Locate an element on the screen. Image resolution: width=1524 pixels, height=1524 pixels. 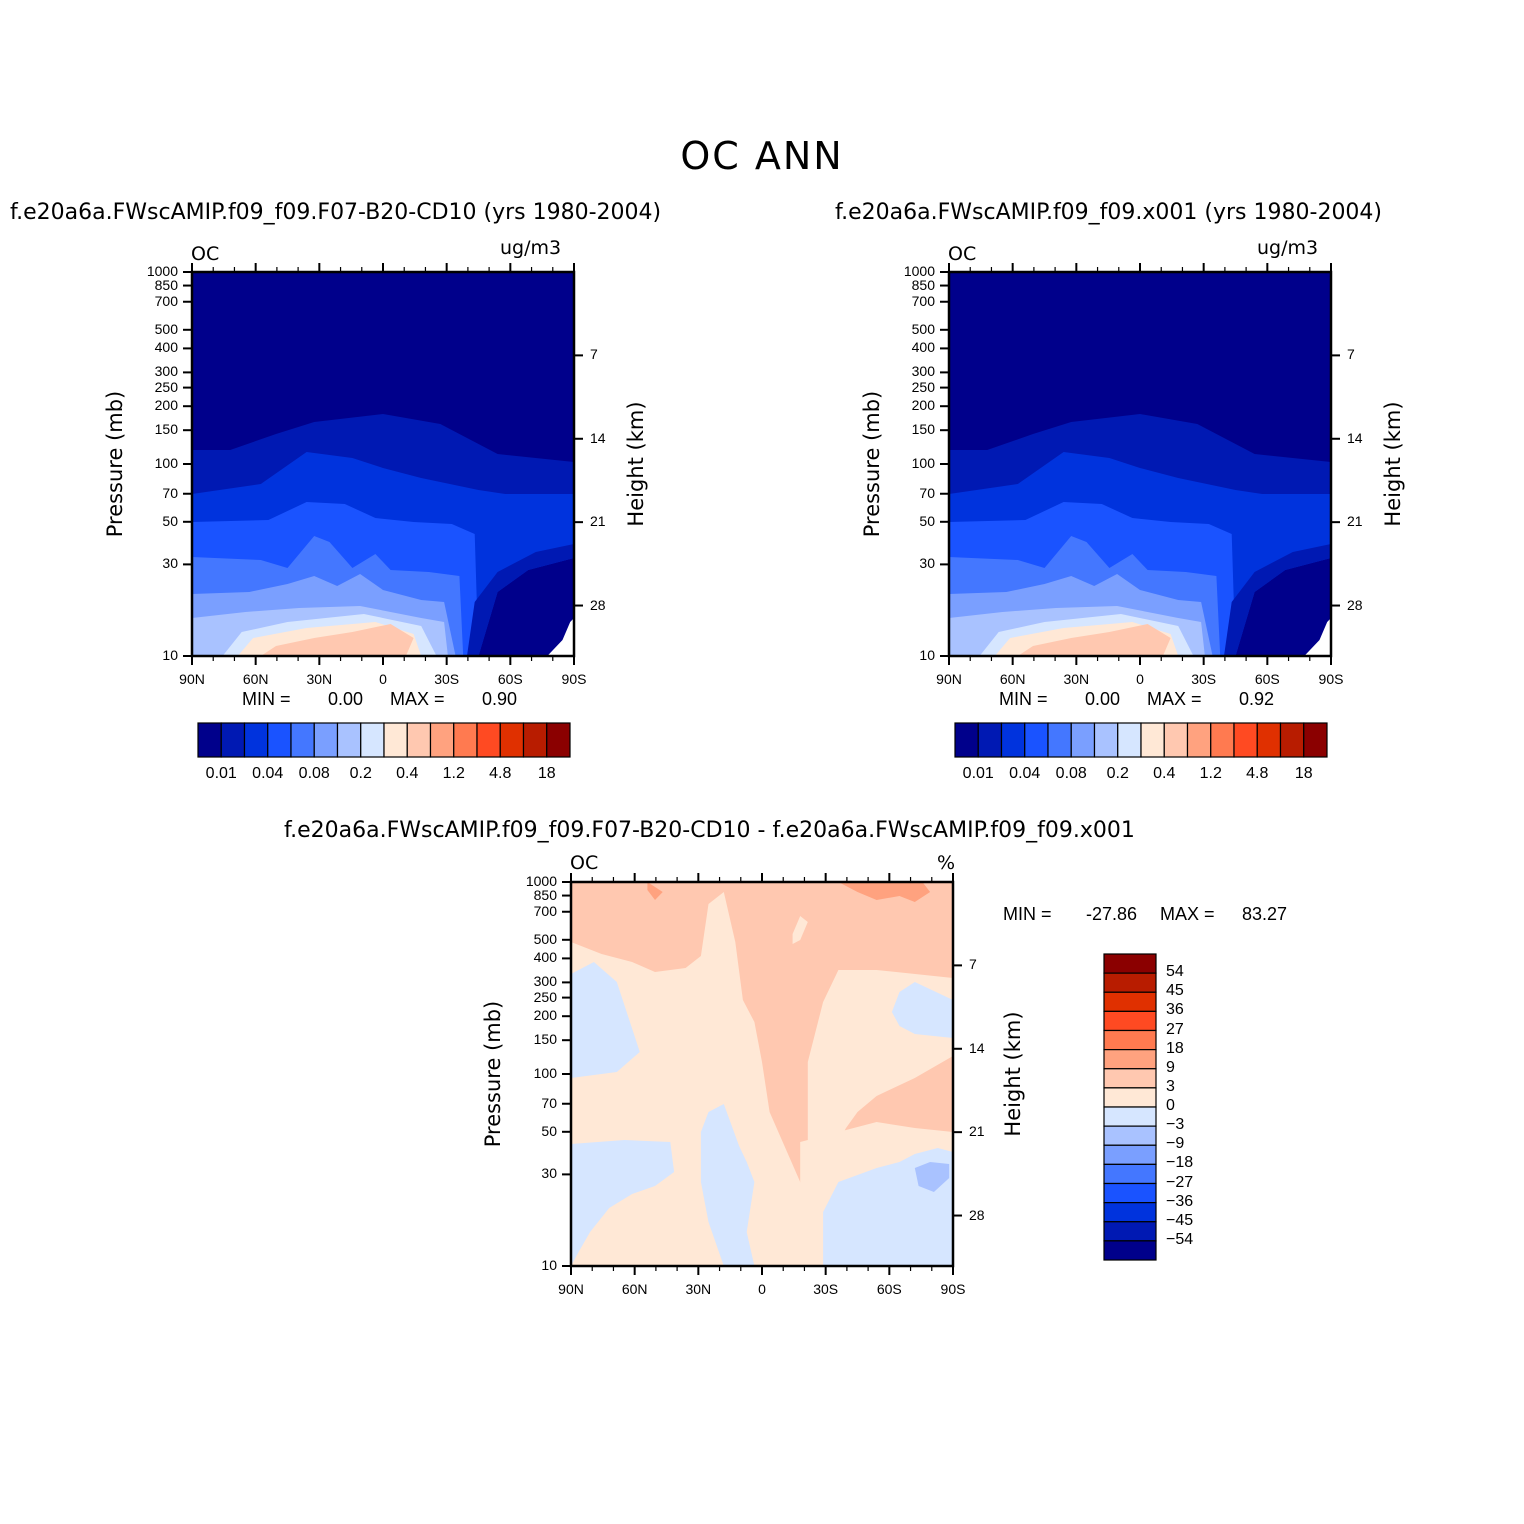
diff-x-tick-label: 90N is located at coordinates (571, 1289).